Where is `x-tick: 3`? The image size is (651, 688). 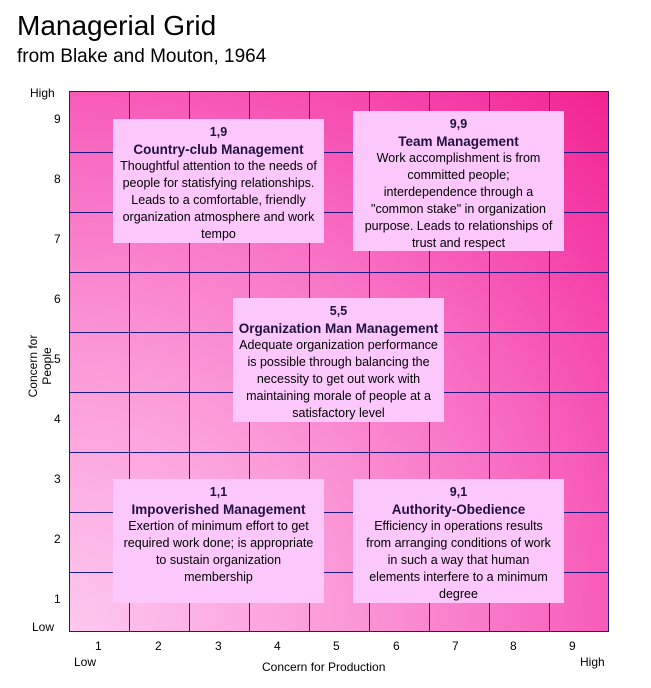 x-tick: 3 is located at coordinates (218, 646).